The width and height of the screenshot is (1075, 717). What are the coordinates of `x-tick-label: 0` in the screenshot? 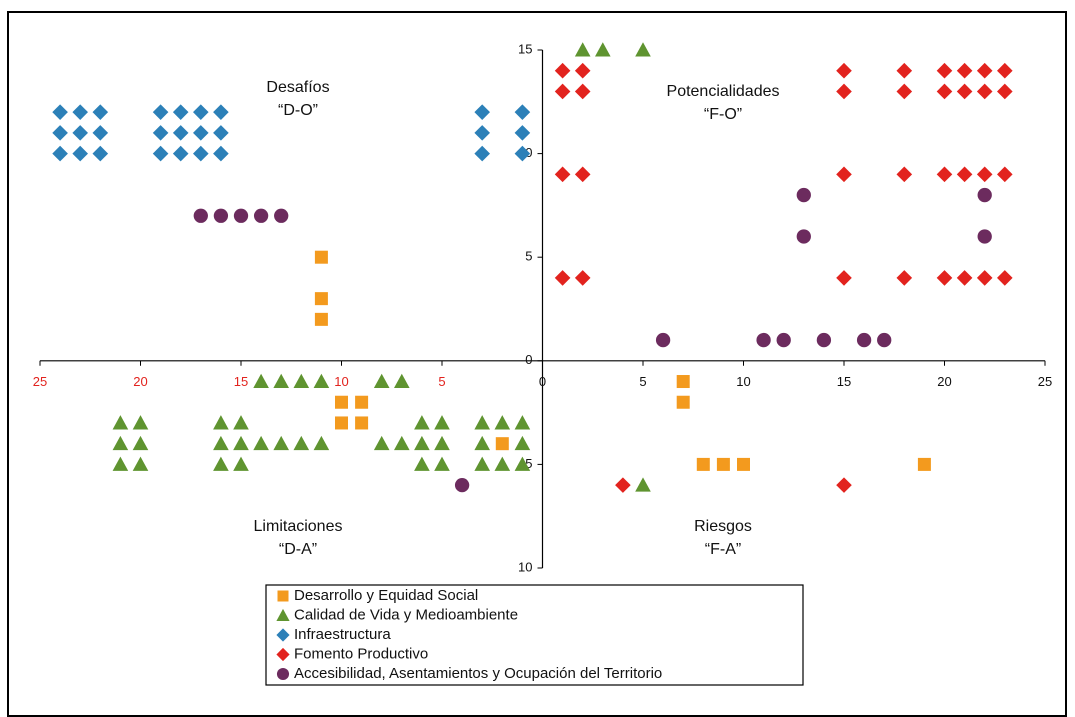 It's located at (542, 381).